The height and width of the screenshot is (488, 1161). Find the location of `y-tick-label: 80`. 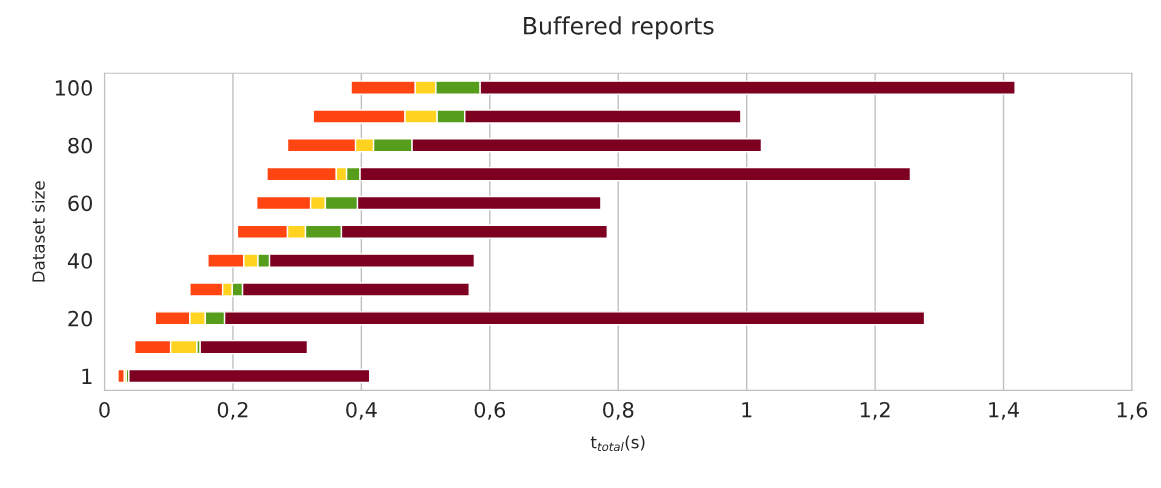

y-tick-label: 80 is located at coordinates (80, 145).